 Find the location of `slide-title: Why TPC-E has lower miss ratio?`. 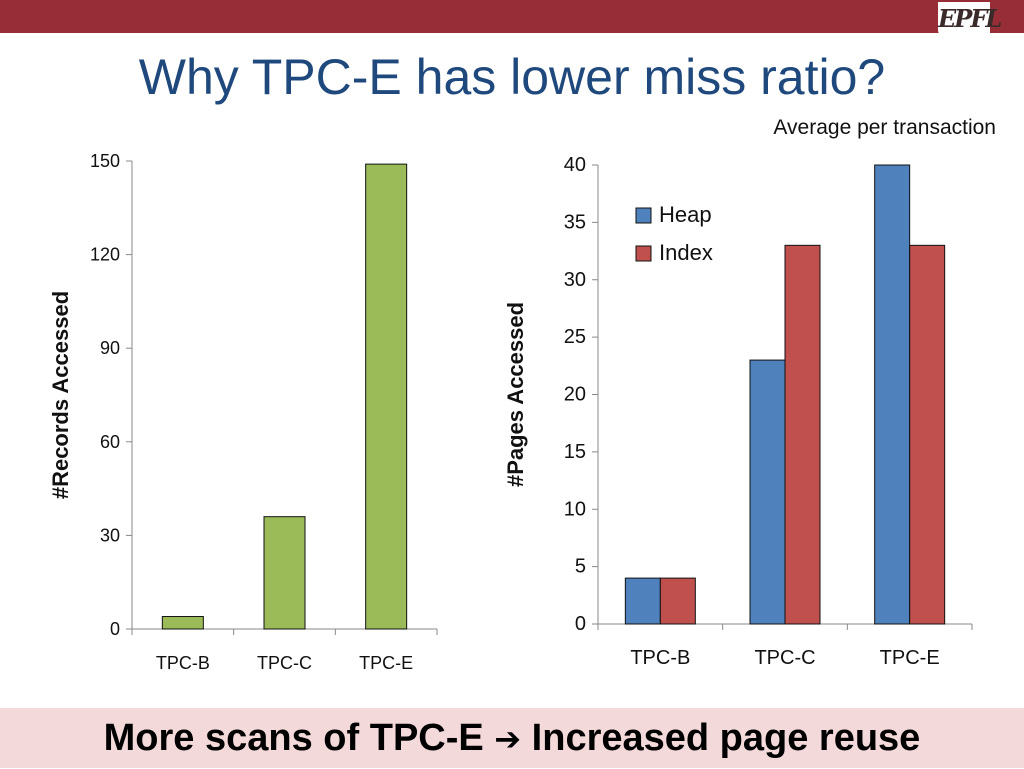

slide-title: Why TPC-E has lower miss ratio? is located at coordinates (512, 77).